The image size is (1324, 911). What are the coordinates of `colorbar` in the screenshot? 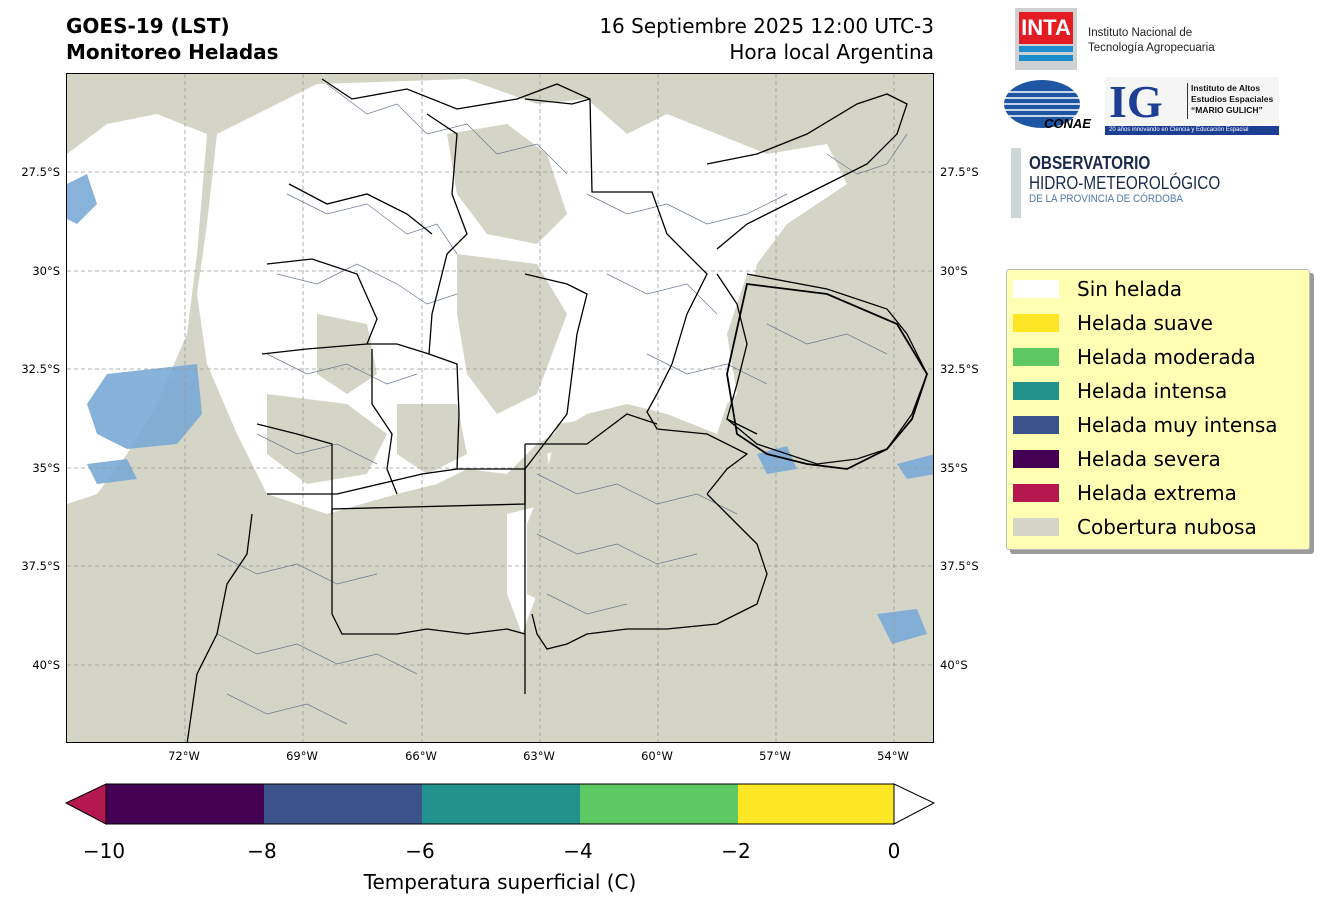 It's located at (500, 804).